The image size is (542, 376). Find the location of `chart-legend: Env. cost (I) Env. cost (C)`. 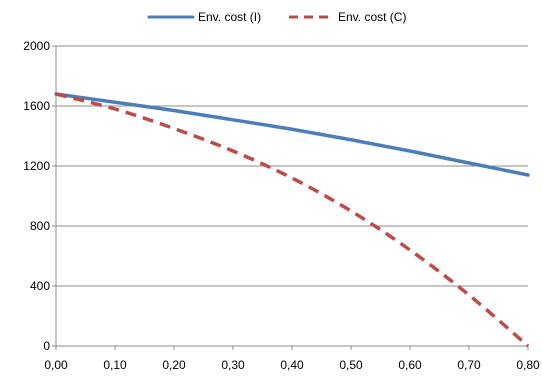

chart-legend: Env. cost (I) Env. cost (C) is located at coordinates (276, 17).